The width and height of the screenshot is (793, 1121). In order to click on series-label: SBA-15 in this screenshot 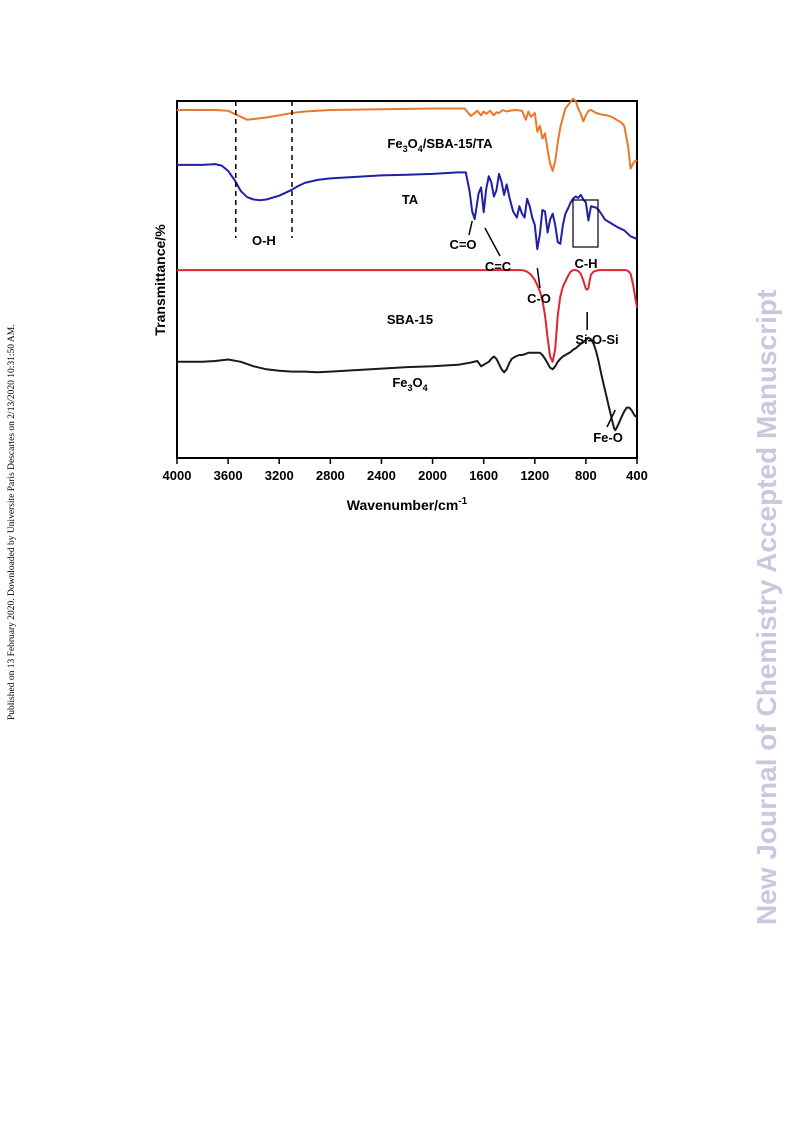, I will do `click(410, 319)`.